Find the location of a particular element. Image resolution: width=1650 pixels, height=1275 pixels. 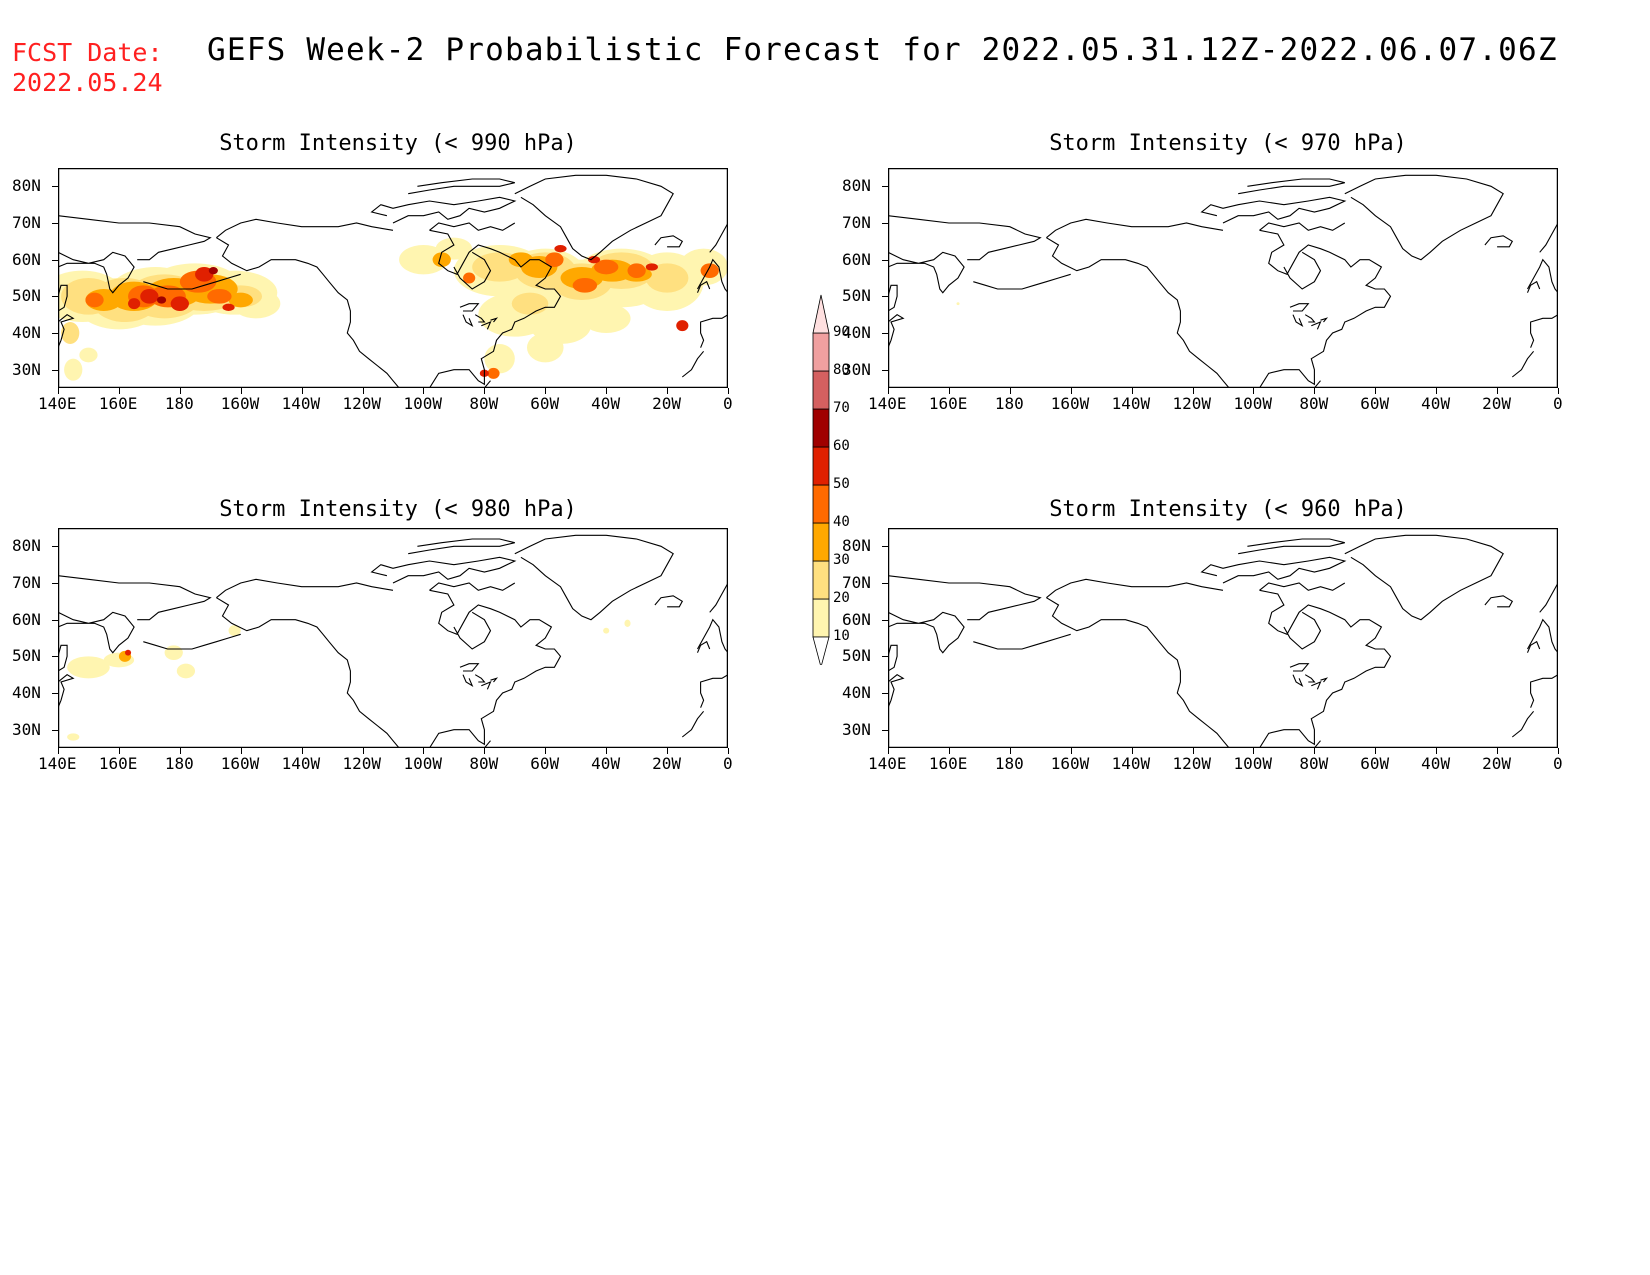

lon-tick-label: 160W is located at coordinates (240, 403).